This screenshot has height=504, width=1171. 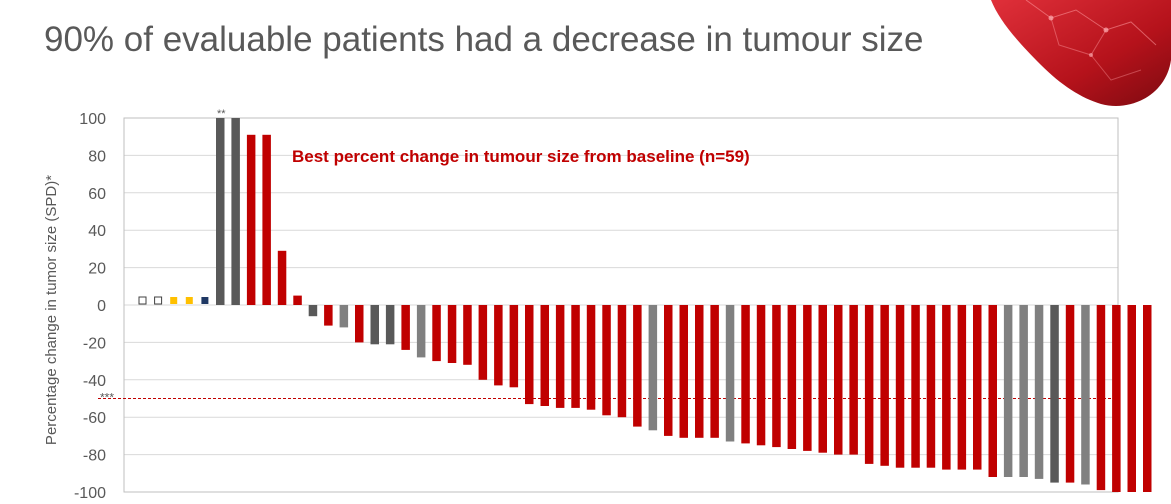 What do you see at coordinates (94, 418) in the screenshot?
I see `y-tick-label: -60` at bounding box center [94, 418].